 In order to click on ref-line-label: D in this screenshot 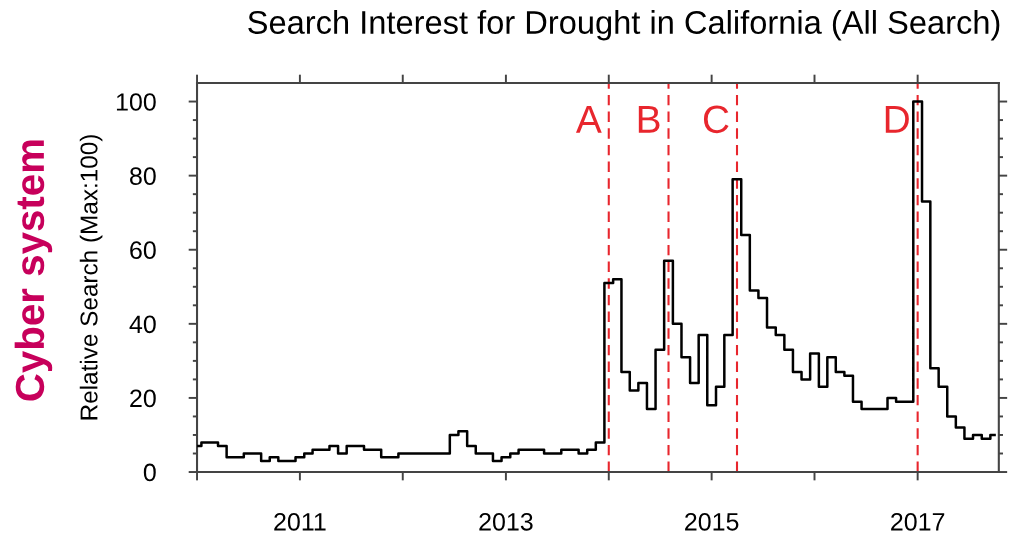, I will do `click(897, 119)`.